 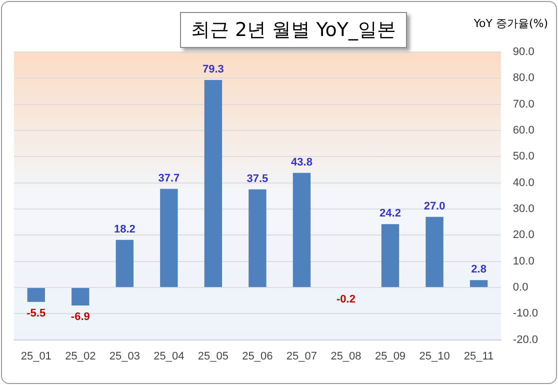 What do you see at coordinates (169, 356) in the screenshot?
I see `x-tick-label: 25_04` at bounding box center [169, 356].